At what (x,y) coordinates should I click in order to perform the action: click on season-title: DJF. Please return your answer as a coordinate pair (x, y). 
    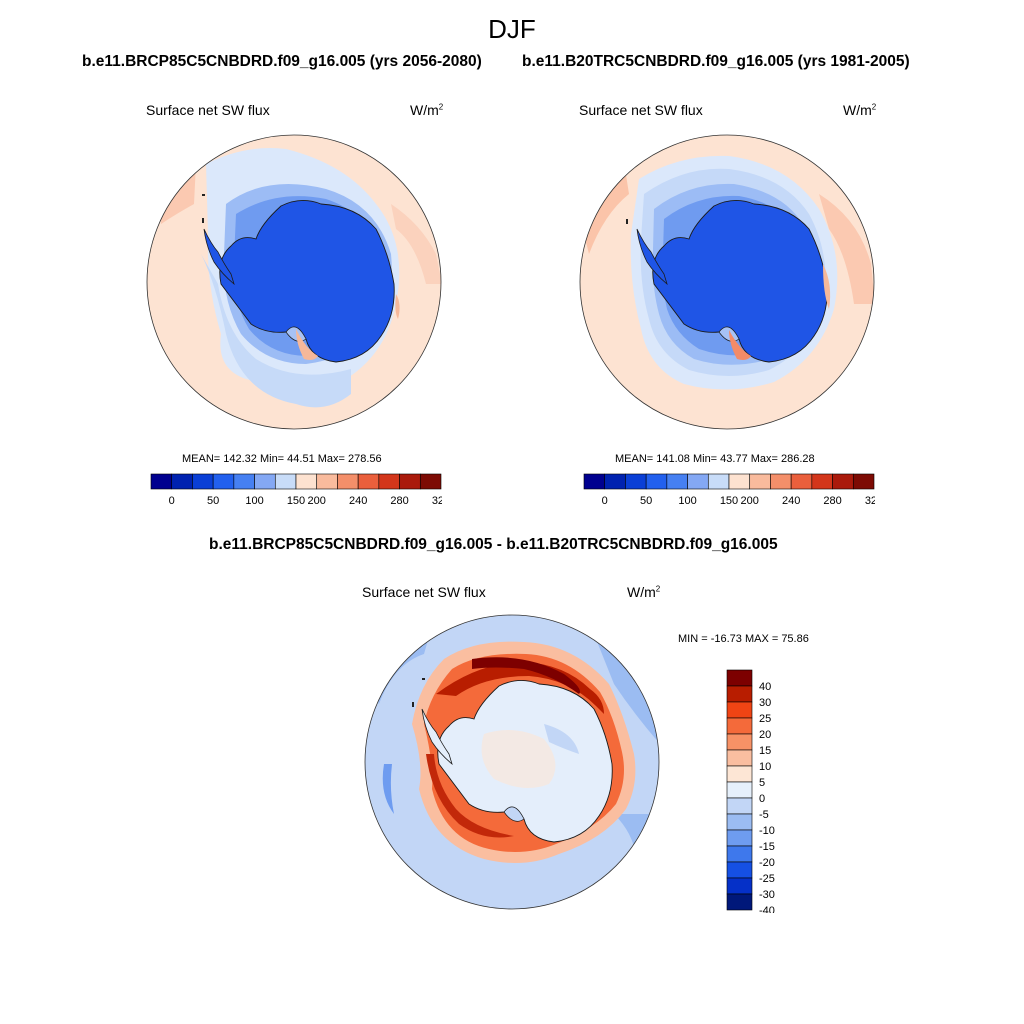
    Looking at the image, I should click on (512, 29).